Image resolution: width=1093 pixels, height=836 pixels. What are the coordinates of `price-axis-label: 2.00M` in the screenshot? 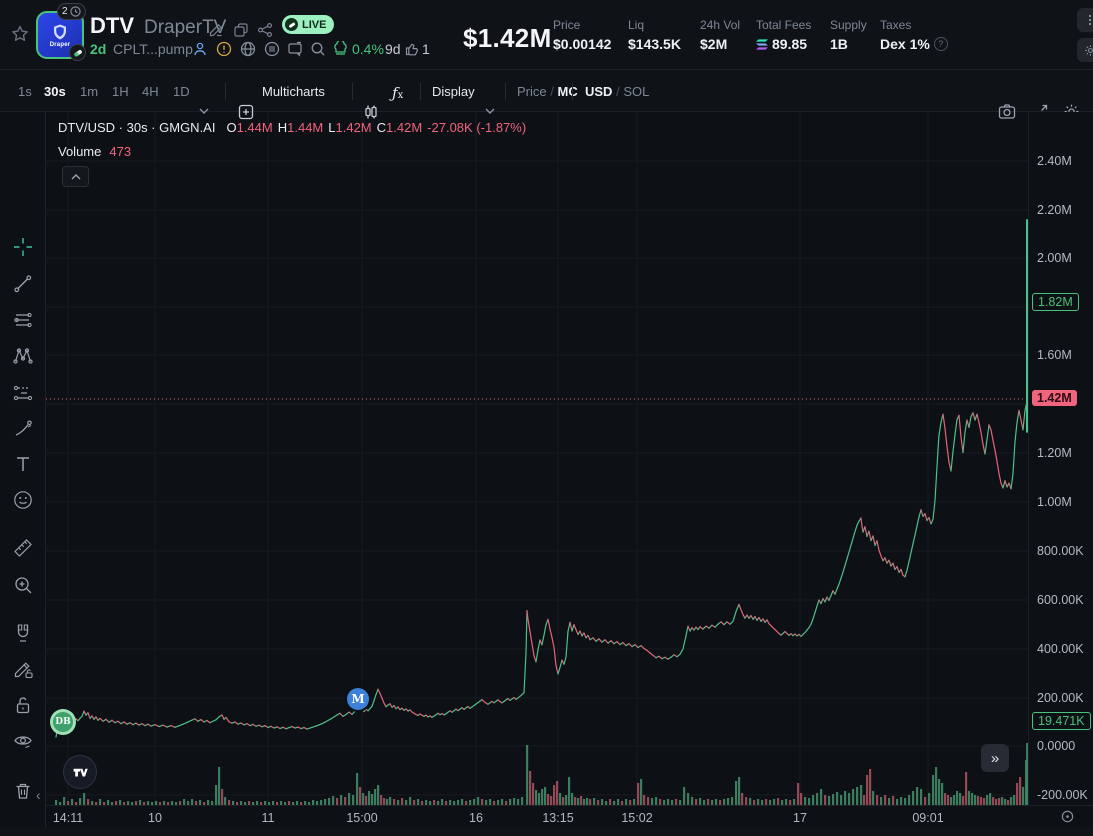 It's located at (1054, 258).